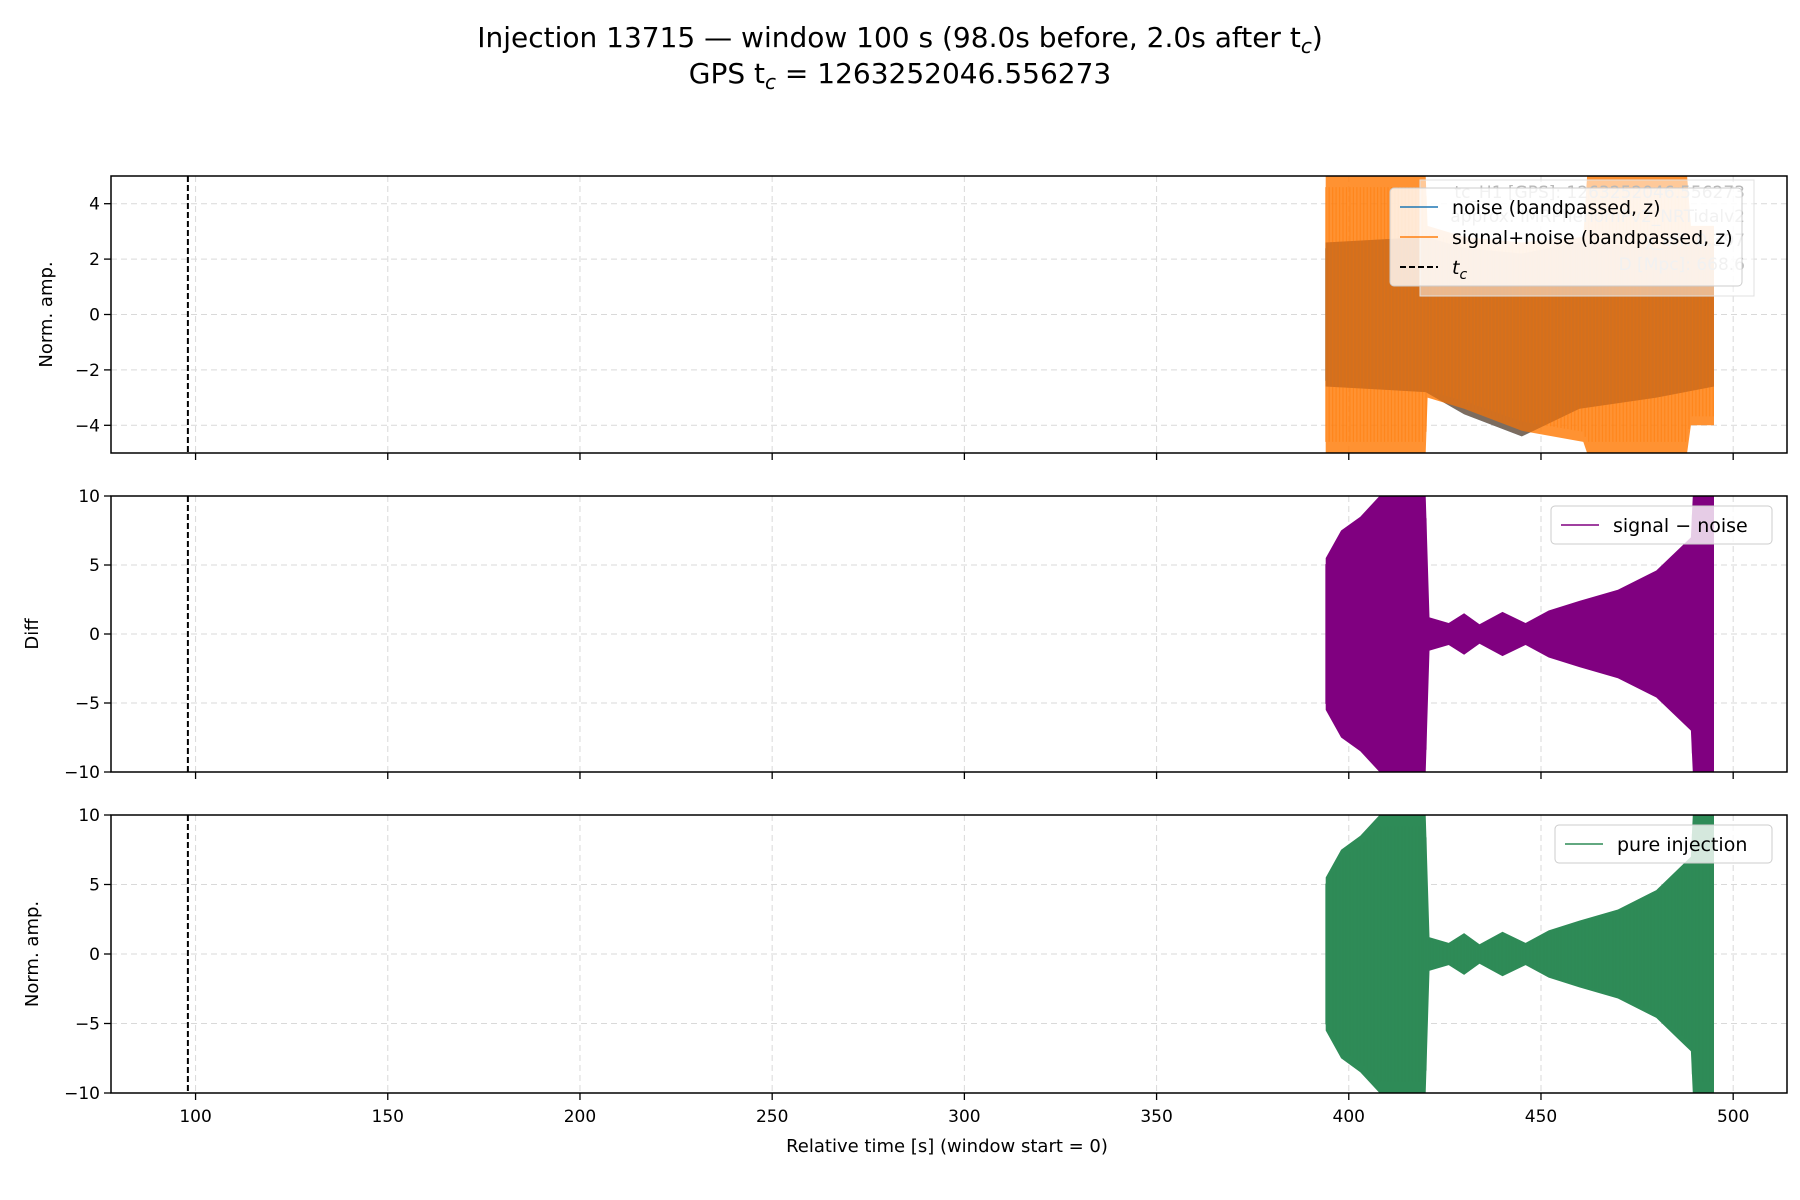 Image resolution: width=1800 pixels, height=1200 pixels. I want to click on legend-label: signal+noise (bandpassed, z), so click(1592, 238).